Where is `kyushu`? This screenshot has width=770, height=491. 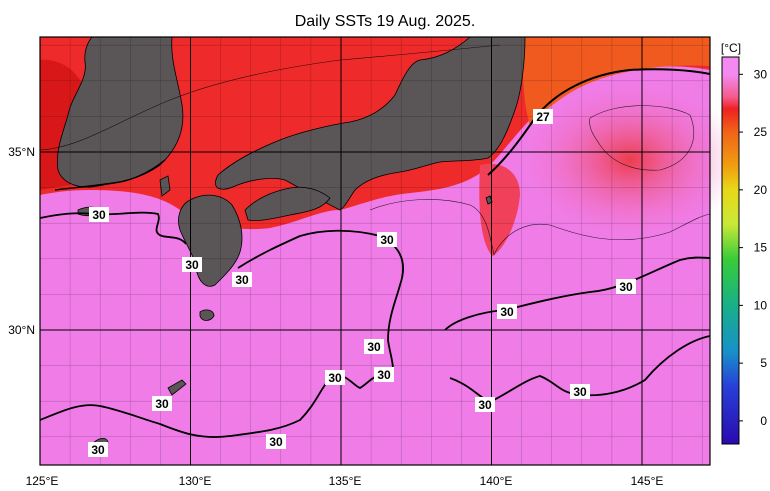
kyushu is located at coordinates (210, 240).